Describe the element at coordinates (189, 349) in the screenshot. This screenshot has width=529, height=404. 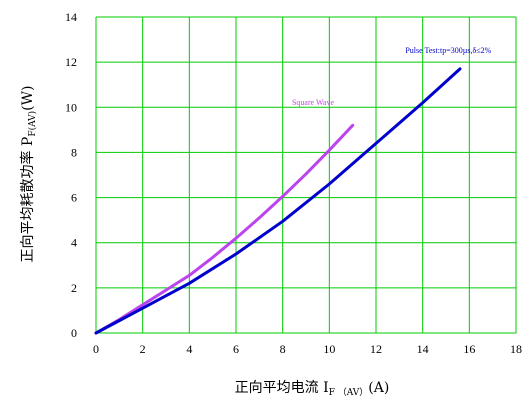
I see `x-tick-label-2: 4` at that location.